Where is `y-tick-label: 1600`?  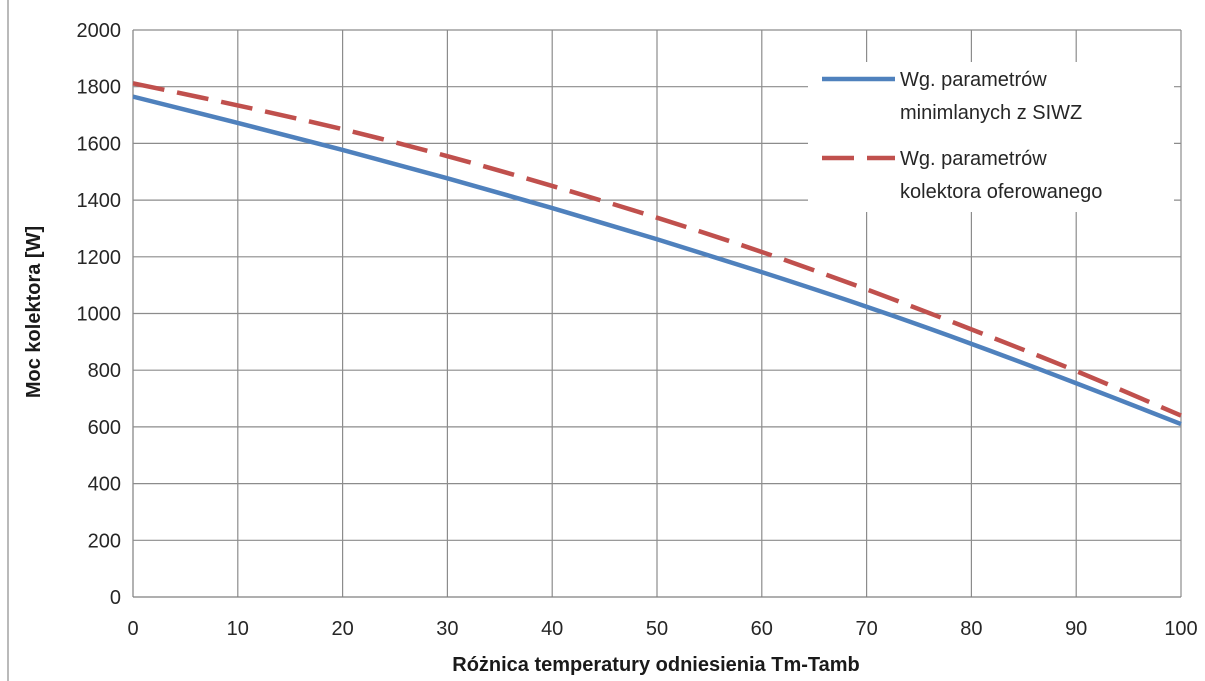
y-tick-label: 1600 is located at coordinates (99, 144).